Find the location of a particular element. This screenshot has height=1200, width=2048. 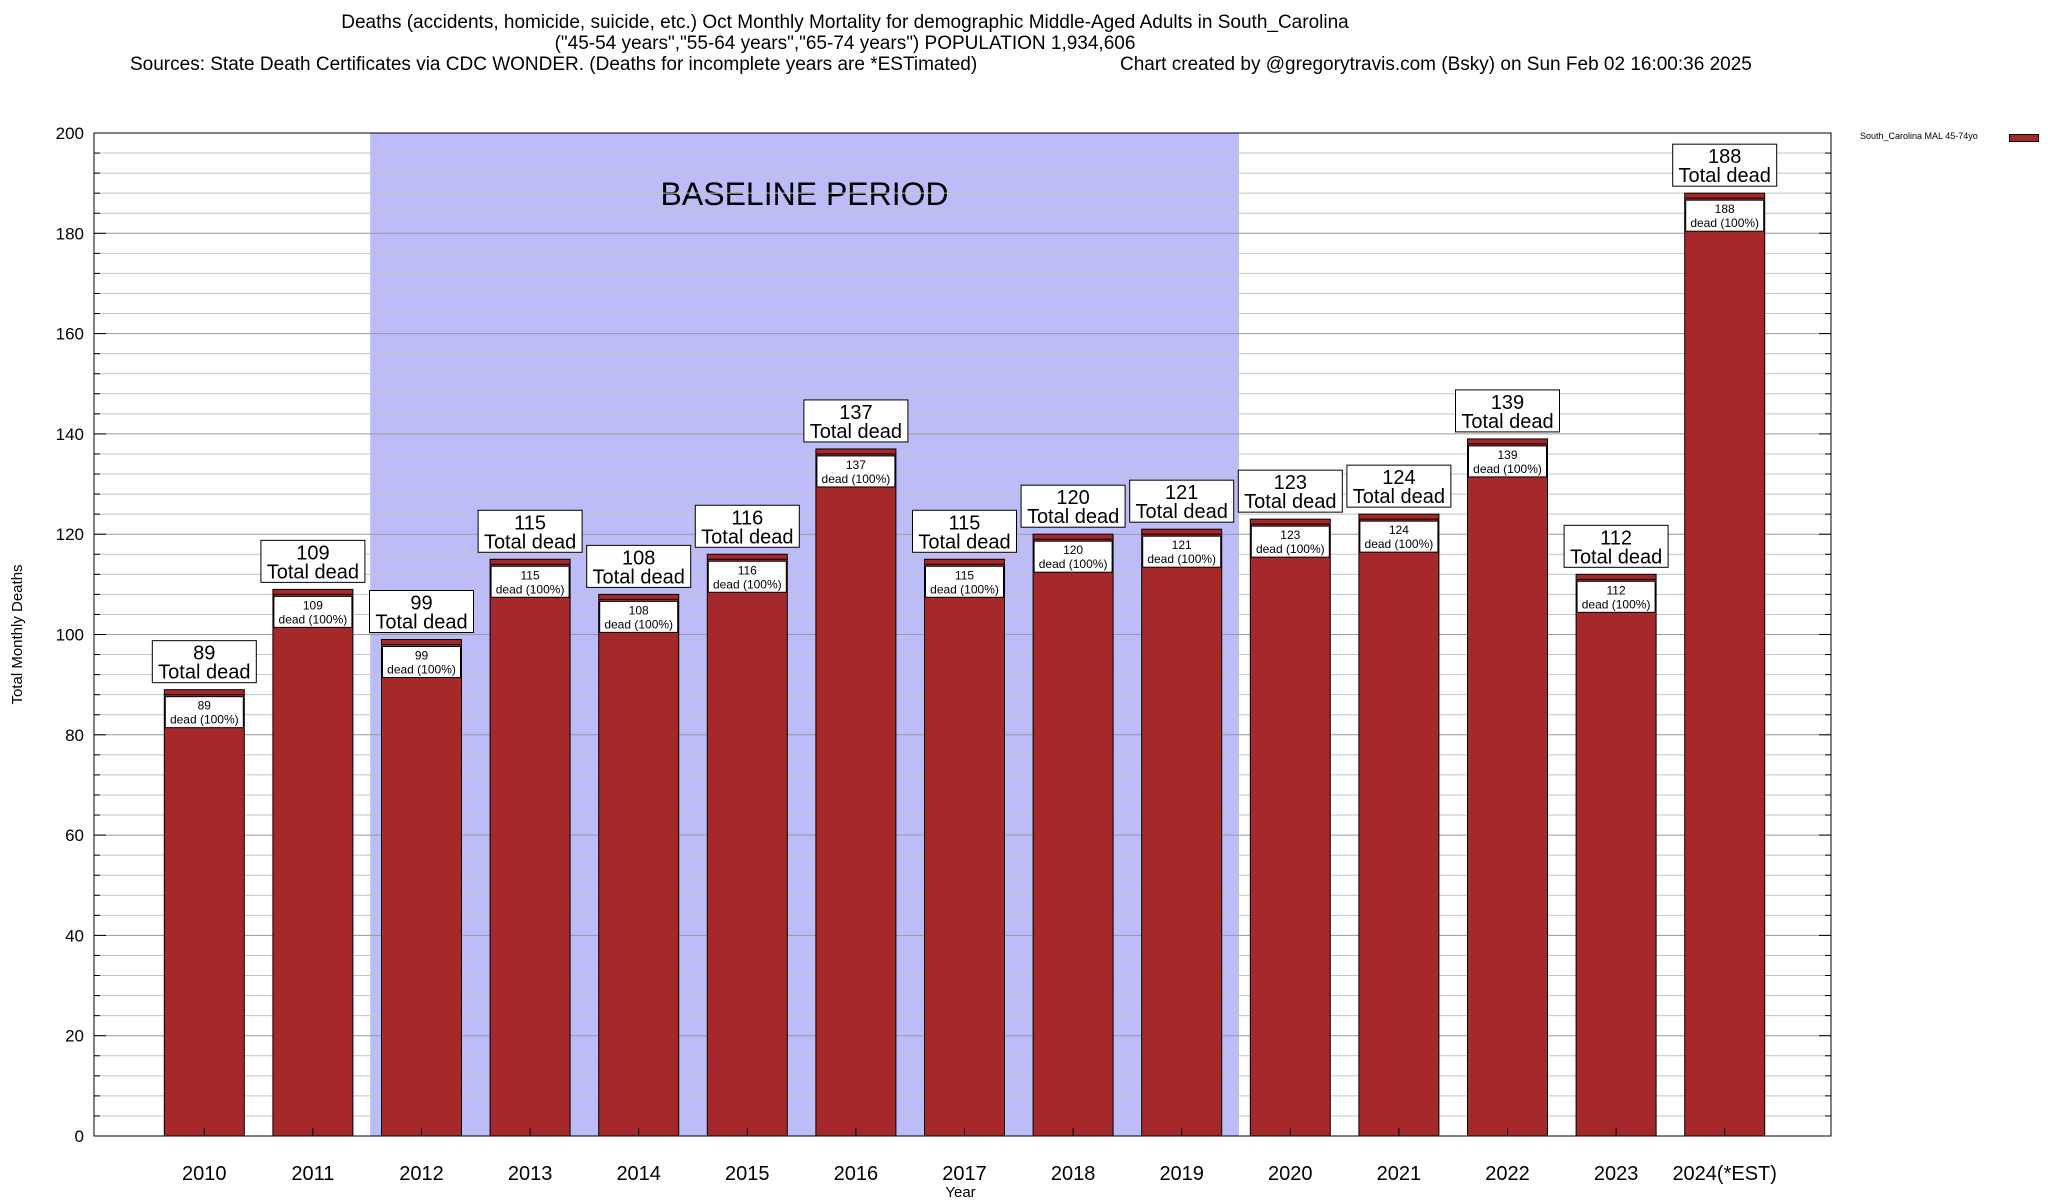

inner-value-label: 89 is located at coordinates (205, 706).